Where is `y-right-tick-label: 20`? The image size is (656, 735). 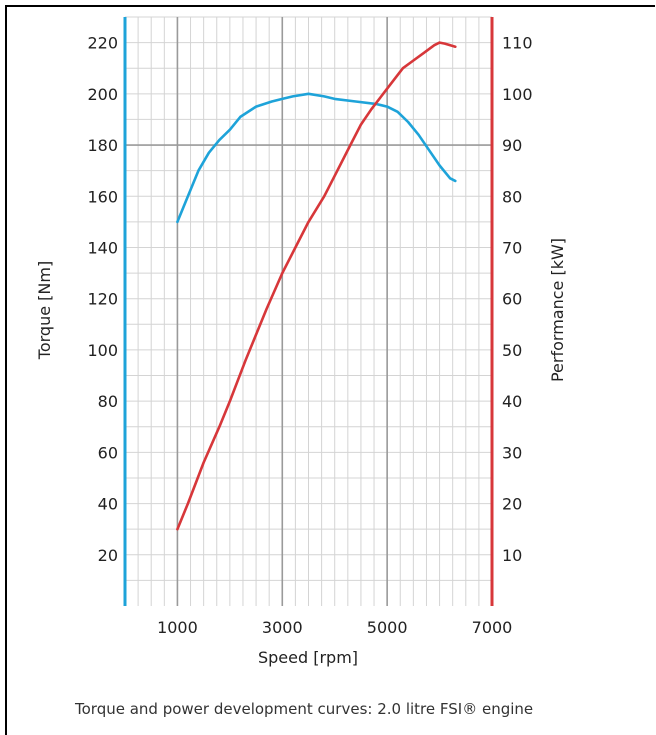
y-right-tick-label: 20 is located at coordinates (512, 504).